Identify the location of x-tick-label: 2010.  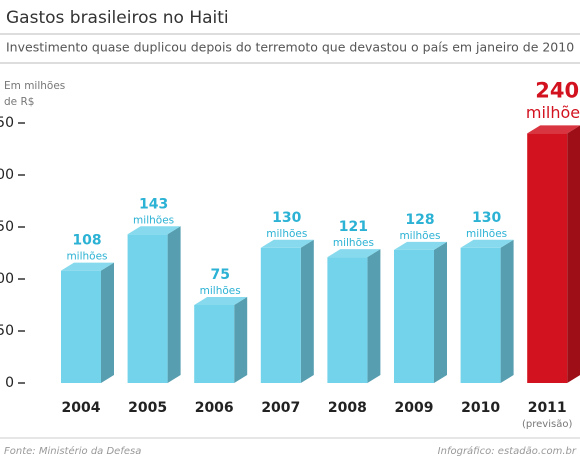
(480, 408).